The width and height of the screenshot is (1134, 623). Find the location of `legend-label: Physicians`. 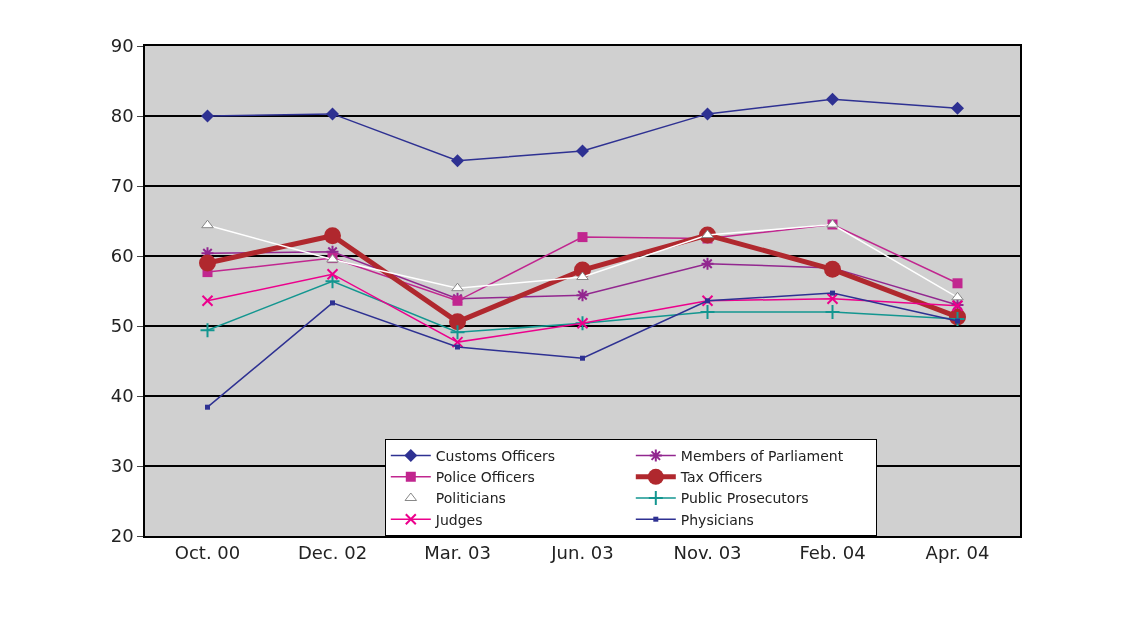

legend-label: Physicians is located at coordinates (717, 519).